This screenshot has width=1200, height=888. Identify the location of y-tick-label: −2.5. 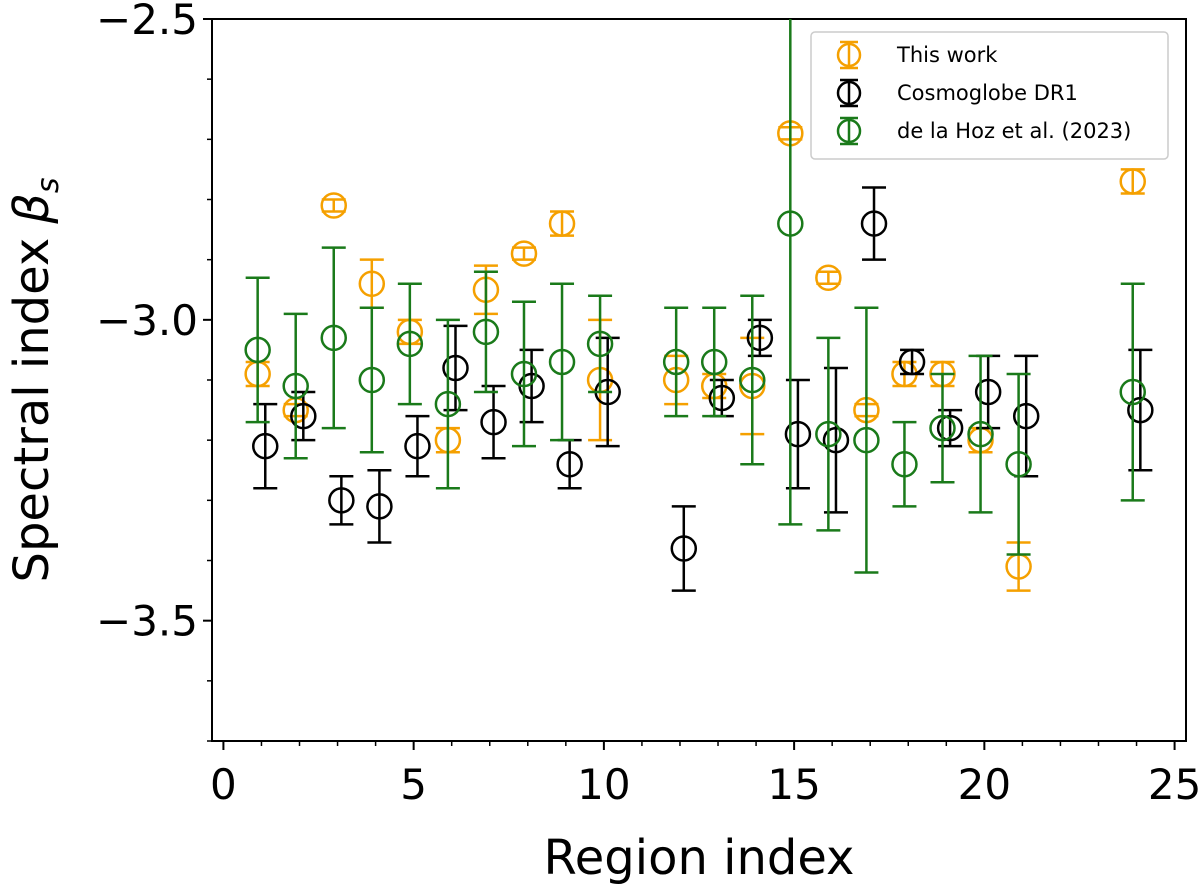
(147, 22).